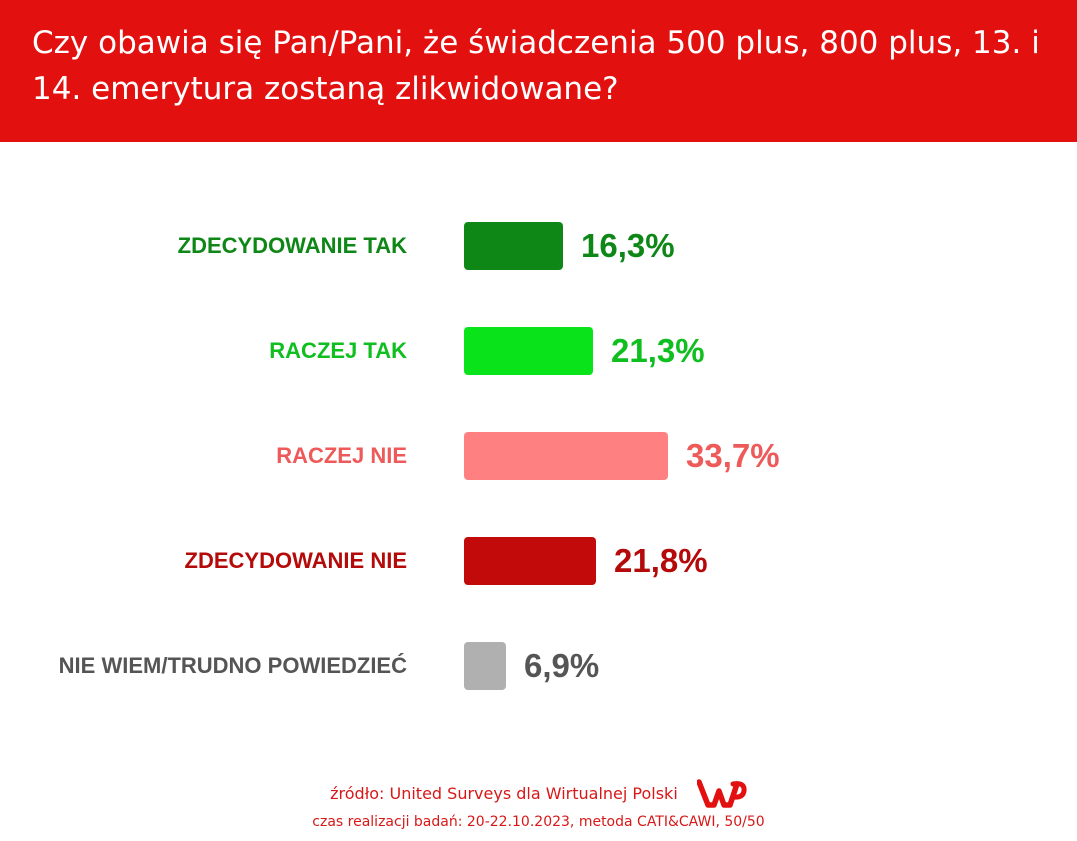 The image size is (1077, 841). Describe the element at coordinates (341, 455) in the screenshot. I see `category-label: RACZEJ NIE` at that location.